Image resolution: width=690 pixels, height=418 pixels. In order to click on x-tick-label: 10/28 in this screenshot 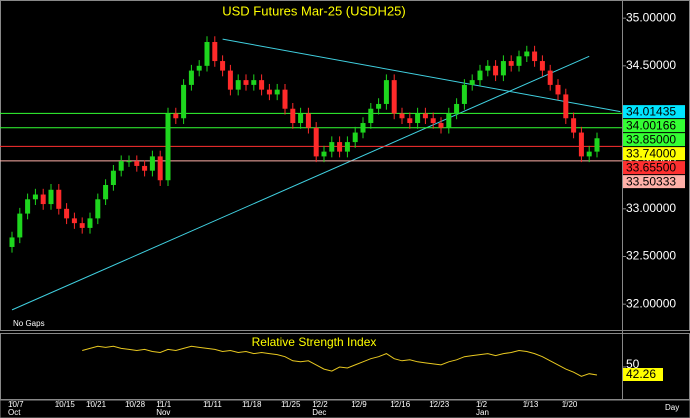, I will do `click(135, 404)`.